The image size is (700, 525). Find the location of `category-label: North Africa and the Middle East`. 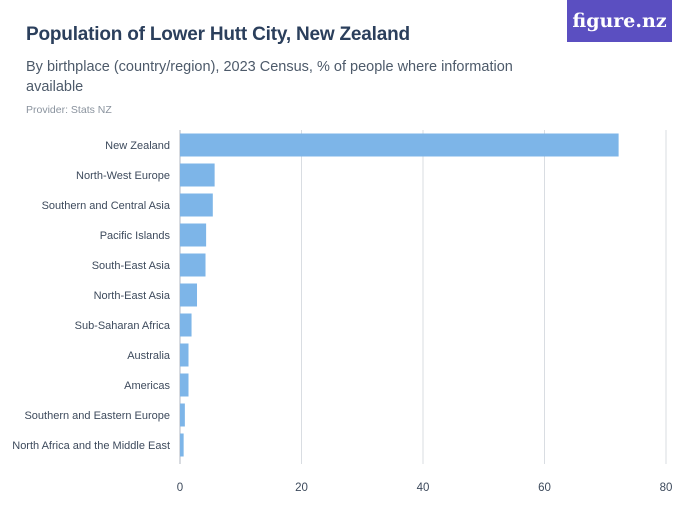

category-label: North Africa and the Middle East is located at coordinates (91, 446).